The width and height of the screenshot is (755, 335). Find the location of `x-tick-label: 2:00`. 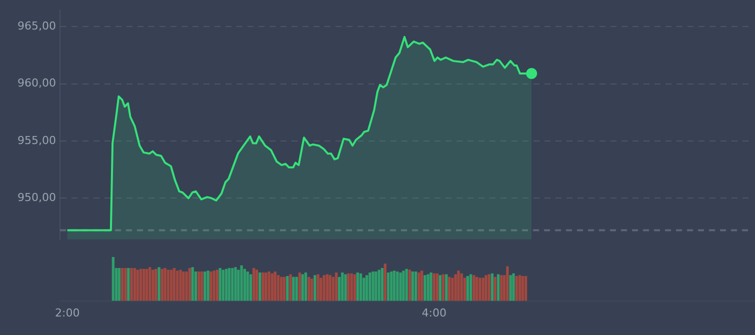

x-tick-label: 2:00 is located at coordinates (67, 313).